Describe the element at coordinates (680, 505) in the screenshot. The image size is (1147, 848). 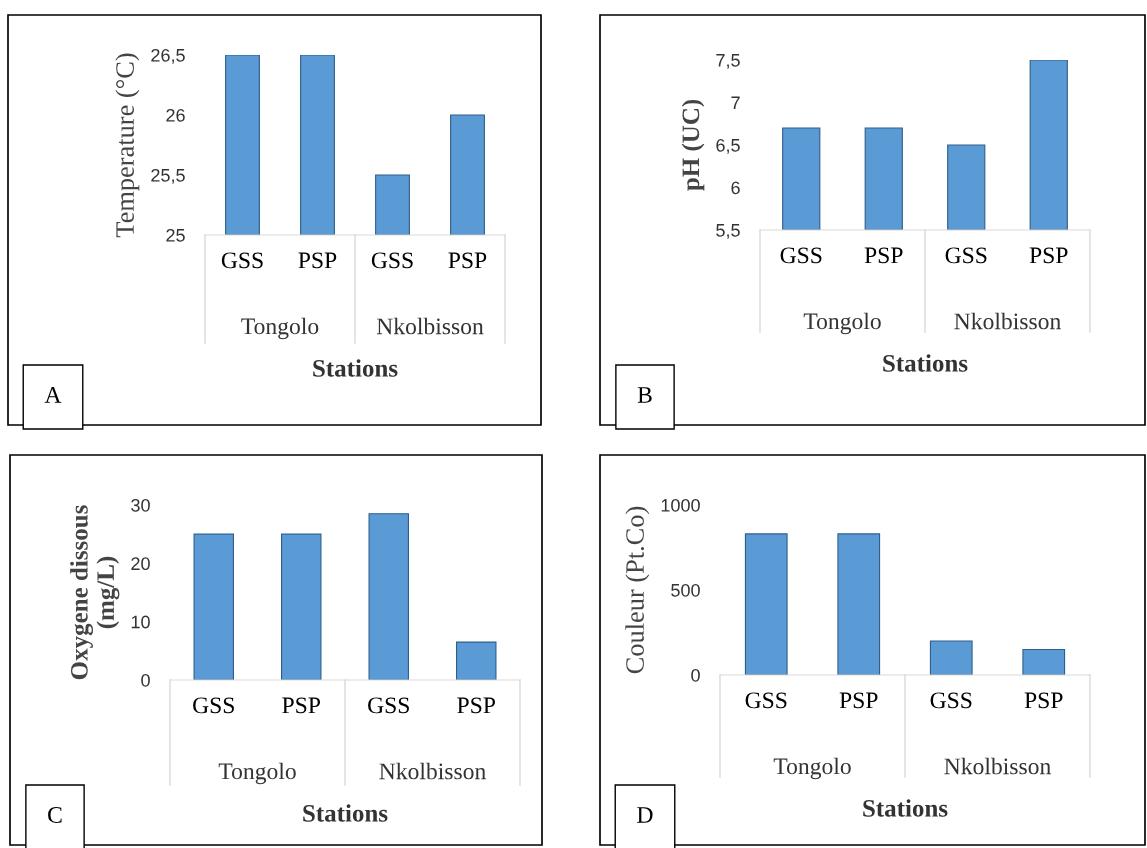
I see `y-tick-label: 1000` at that location.